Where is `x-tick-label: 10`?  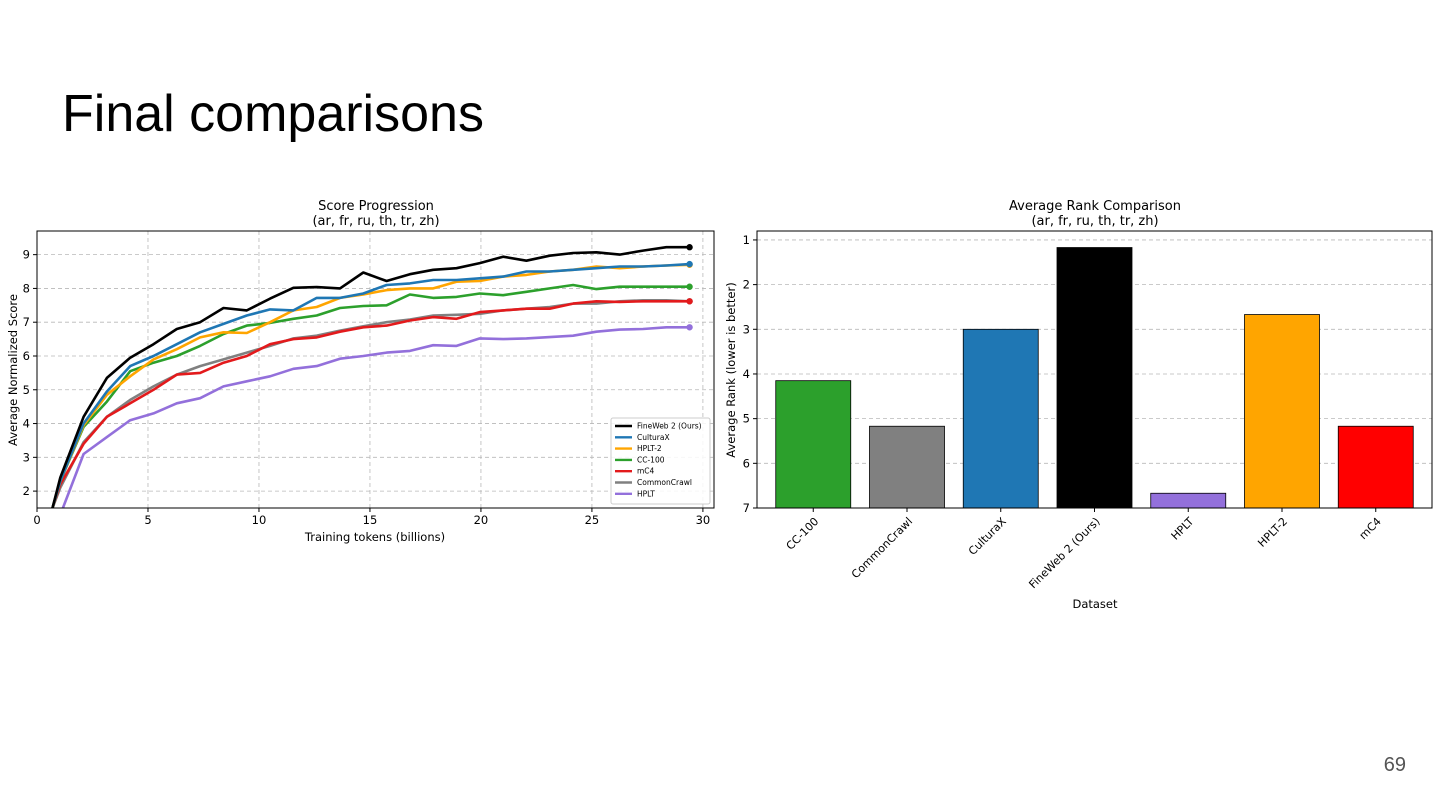
x-tick-label: 10 is located at coordinates (259, 520).